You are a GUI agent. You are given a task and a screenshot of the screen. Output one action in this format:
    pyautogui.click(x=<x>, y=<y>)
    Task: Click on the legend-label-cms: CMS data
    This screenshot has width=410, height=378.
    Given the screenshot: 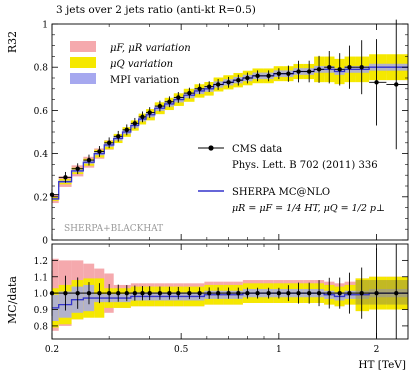 What is the action you would take?
    pyautogui.click(x=257, y=149)
    